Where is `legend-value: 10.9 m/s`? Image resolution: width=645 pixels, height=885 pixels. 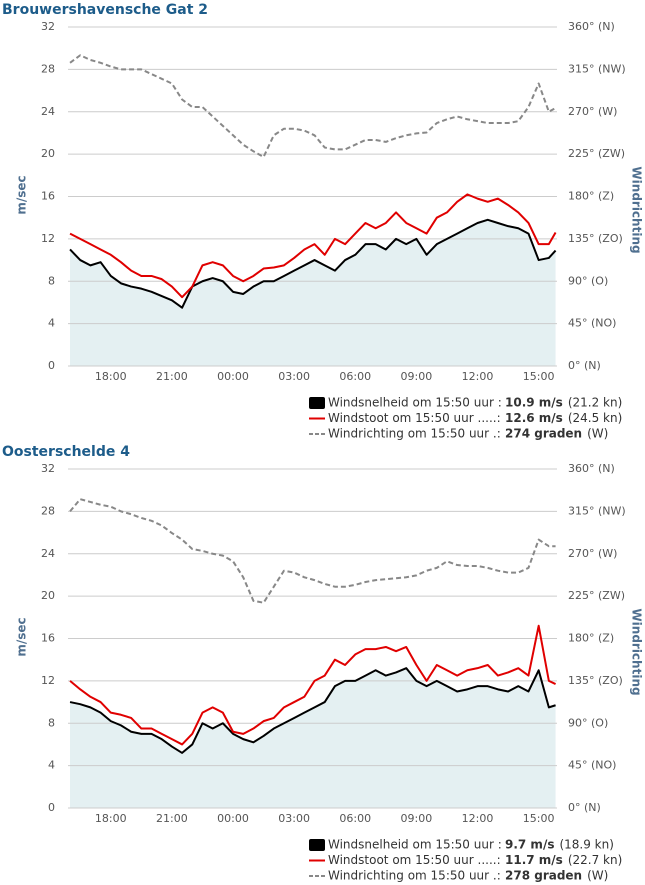
legend-value: 10.9 m/s is located at coordinates (534, 403).